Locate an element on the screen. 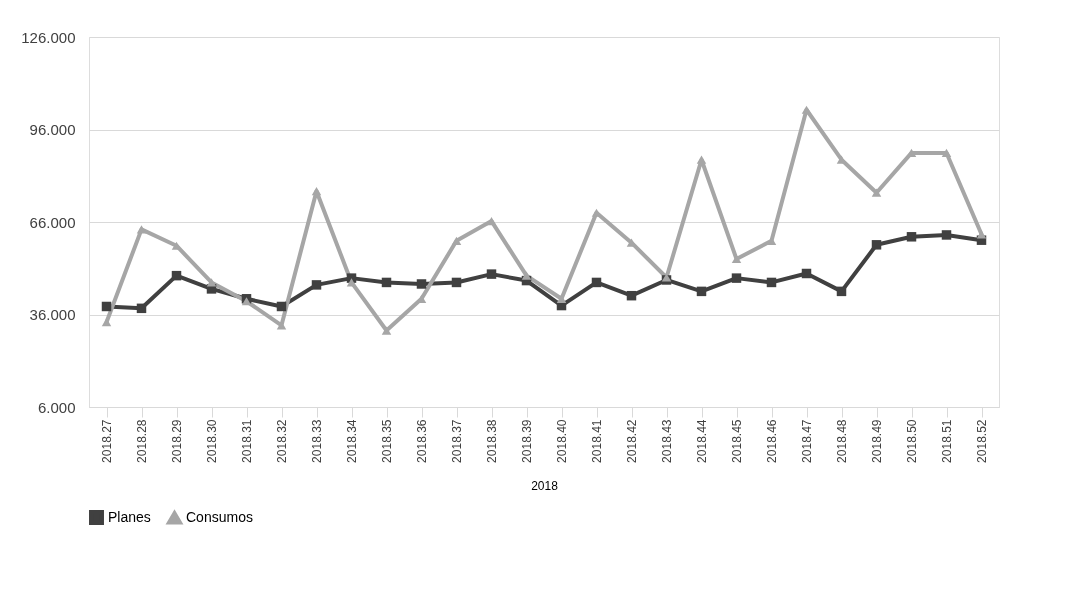  x-tick-label: 2018.35 is located at coordinates (387, 441).